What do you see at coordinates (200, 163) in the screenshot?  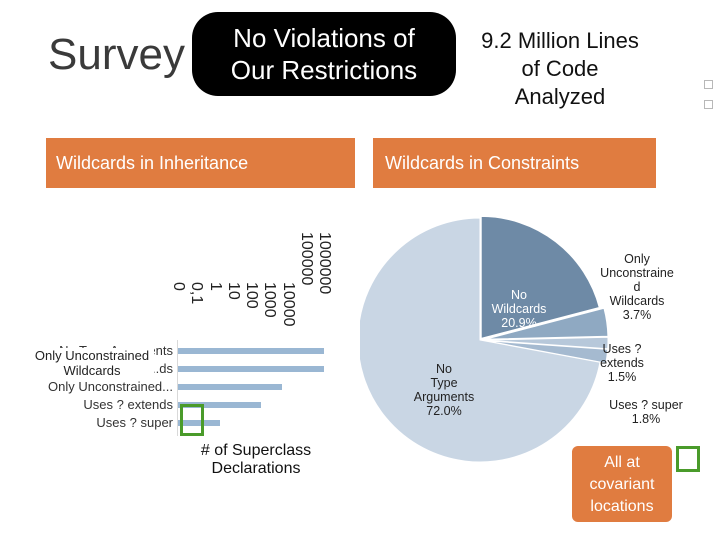 I see `inheritance-header: Wildcards in Inheritance` at bounding box center [200, 163].